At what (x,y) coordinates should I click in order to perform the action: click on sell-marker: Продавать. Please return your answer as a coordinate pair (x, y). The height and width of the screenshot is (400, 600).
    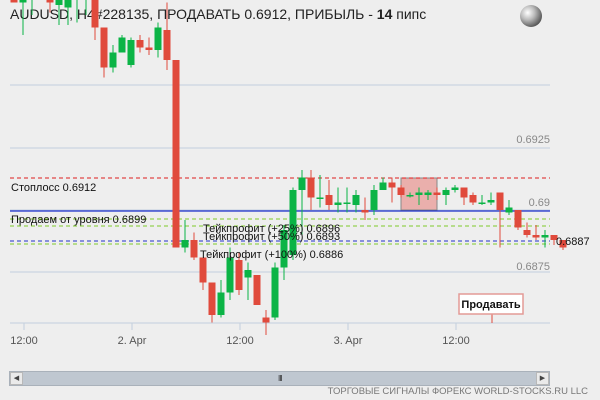
    Looking at the image, I should click on (491, 308).